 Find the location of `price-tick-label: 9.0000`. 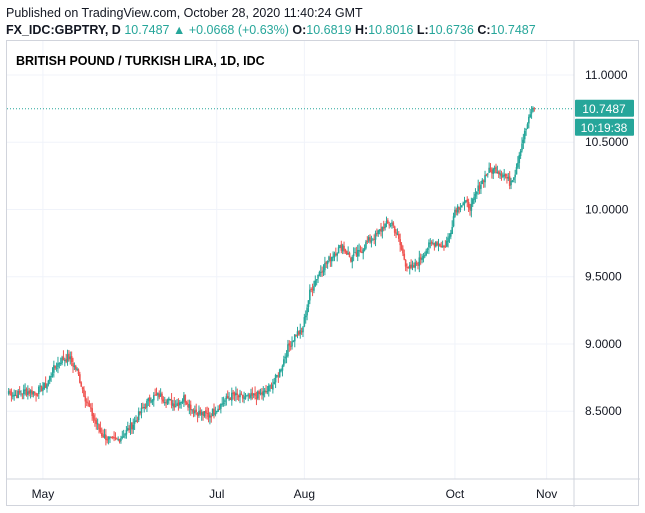

price-tick-label: 9.0000 is located at coordinates (603, 344).